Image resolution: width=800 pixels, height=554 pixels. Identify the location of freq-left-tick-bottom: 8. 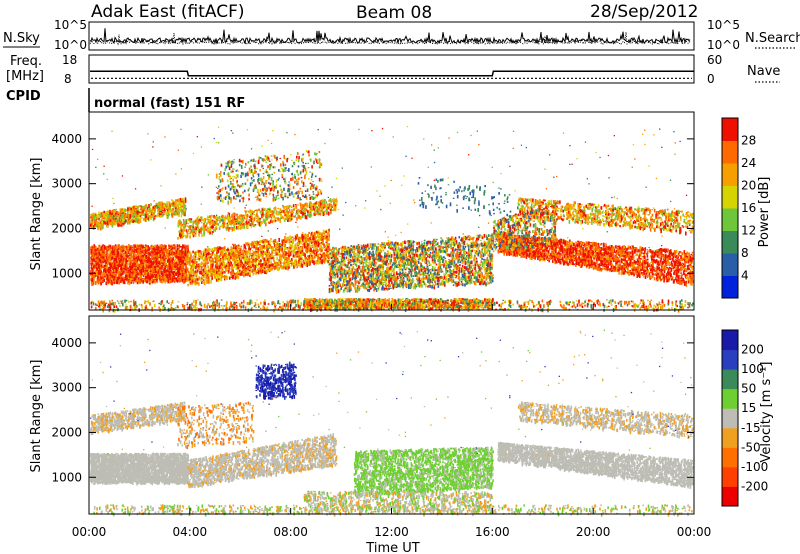
(68, 79).